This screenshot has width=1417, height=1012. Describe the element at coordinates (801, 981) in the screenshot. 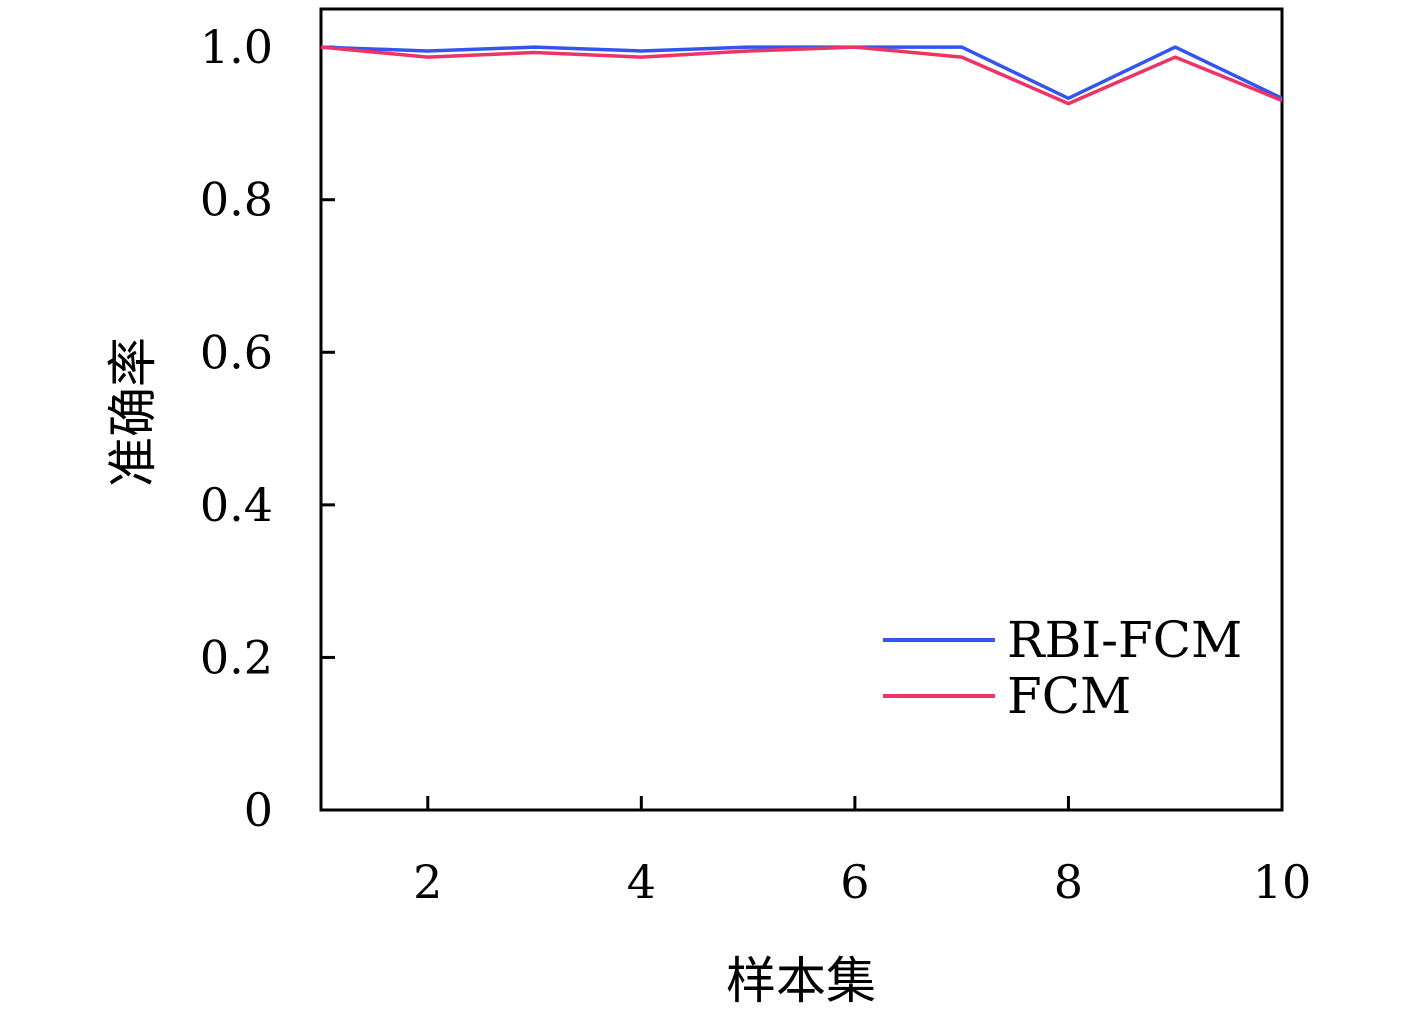

I see `x-axis-title: 样本集` at that location.